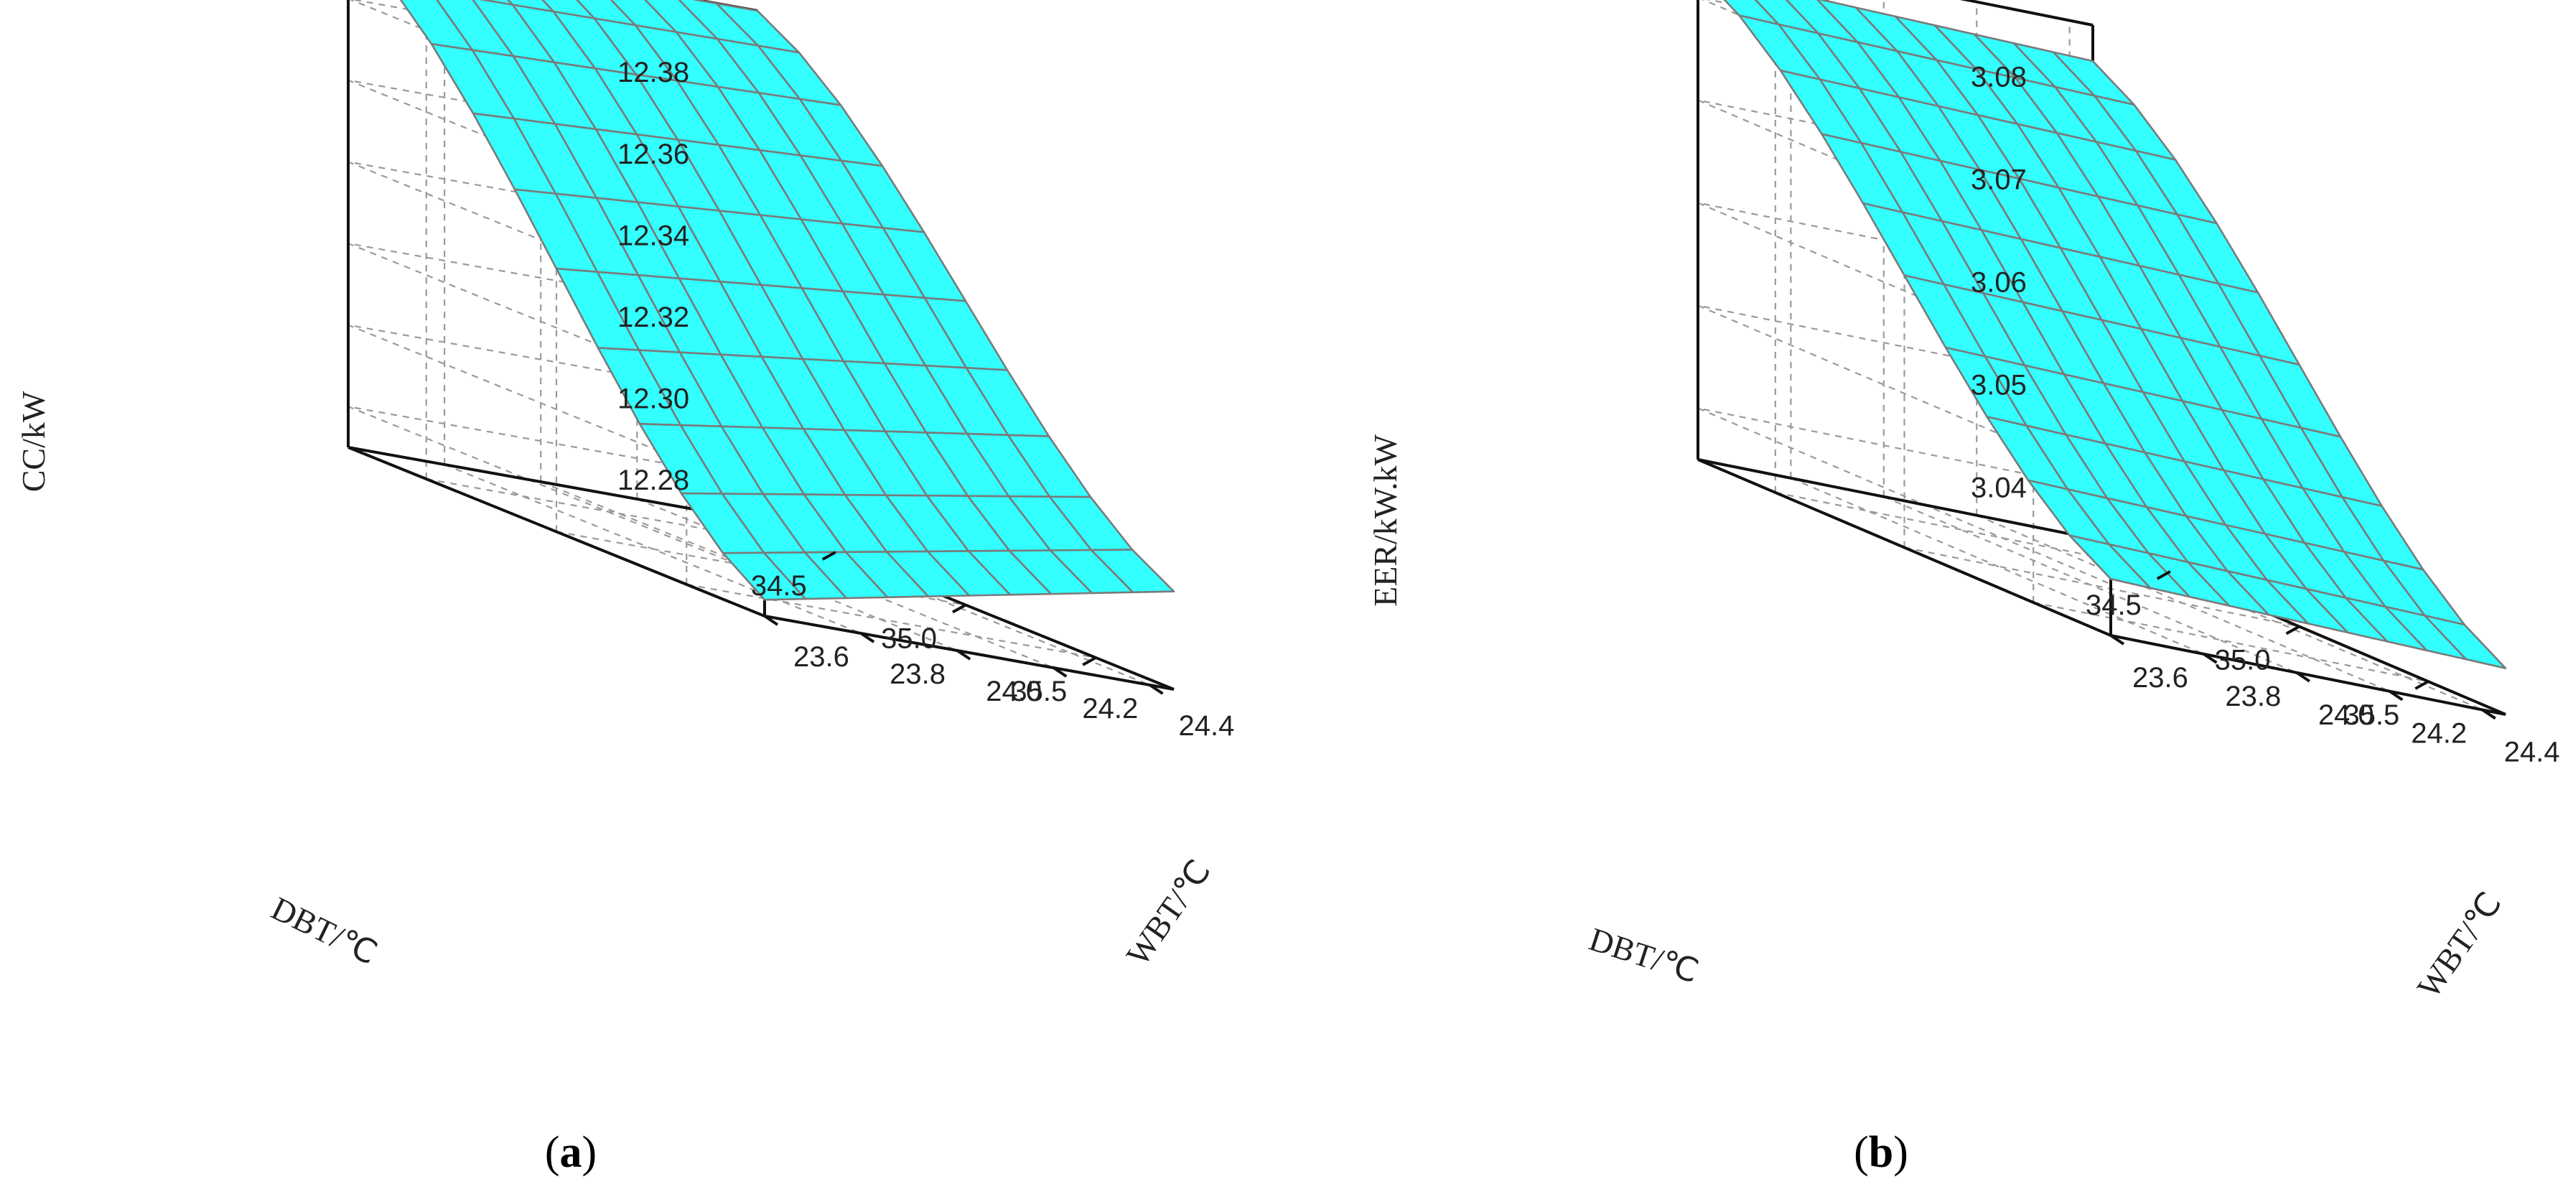 The image size is (2576, 1202). Describe the element at coordinates (653, 481) in the screenshot. I see `z-tick-label: 12.28` at that location.